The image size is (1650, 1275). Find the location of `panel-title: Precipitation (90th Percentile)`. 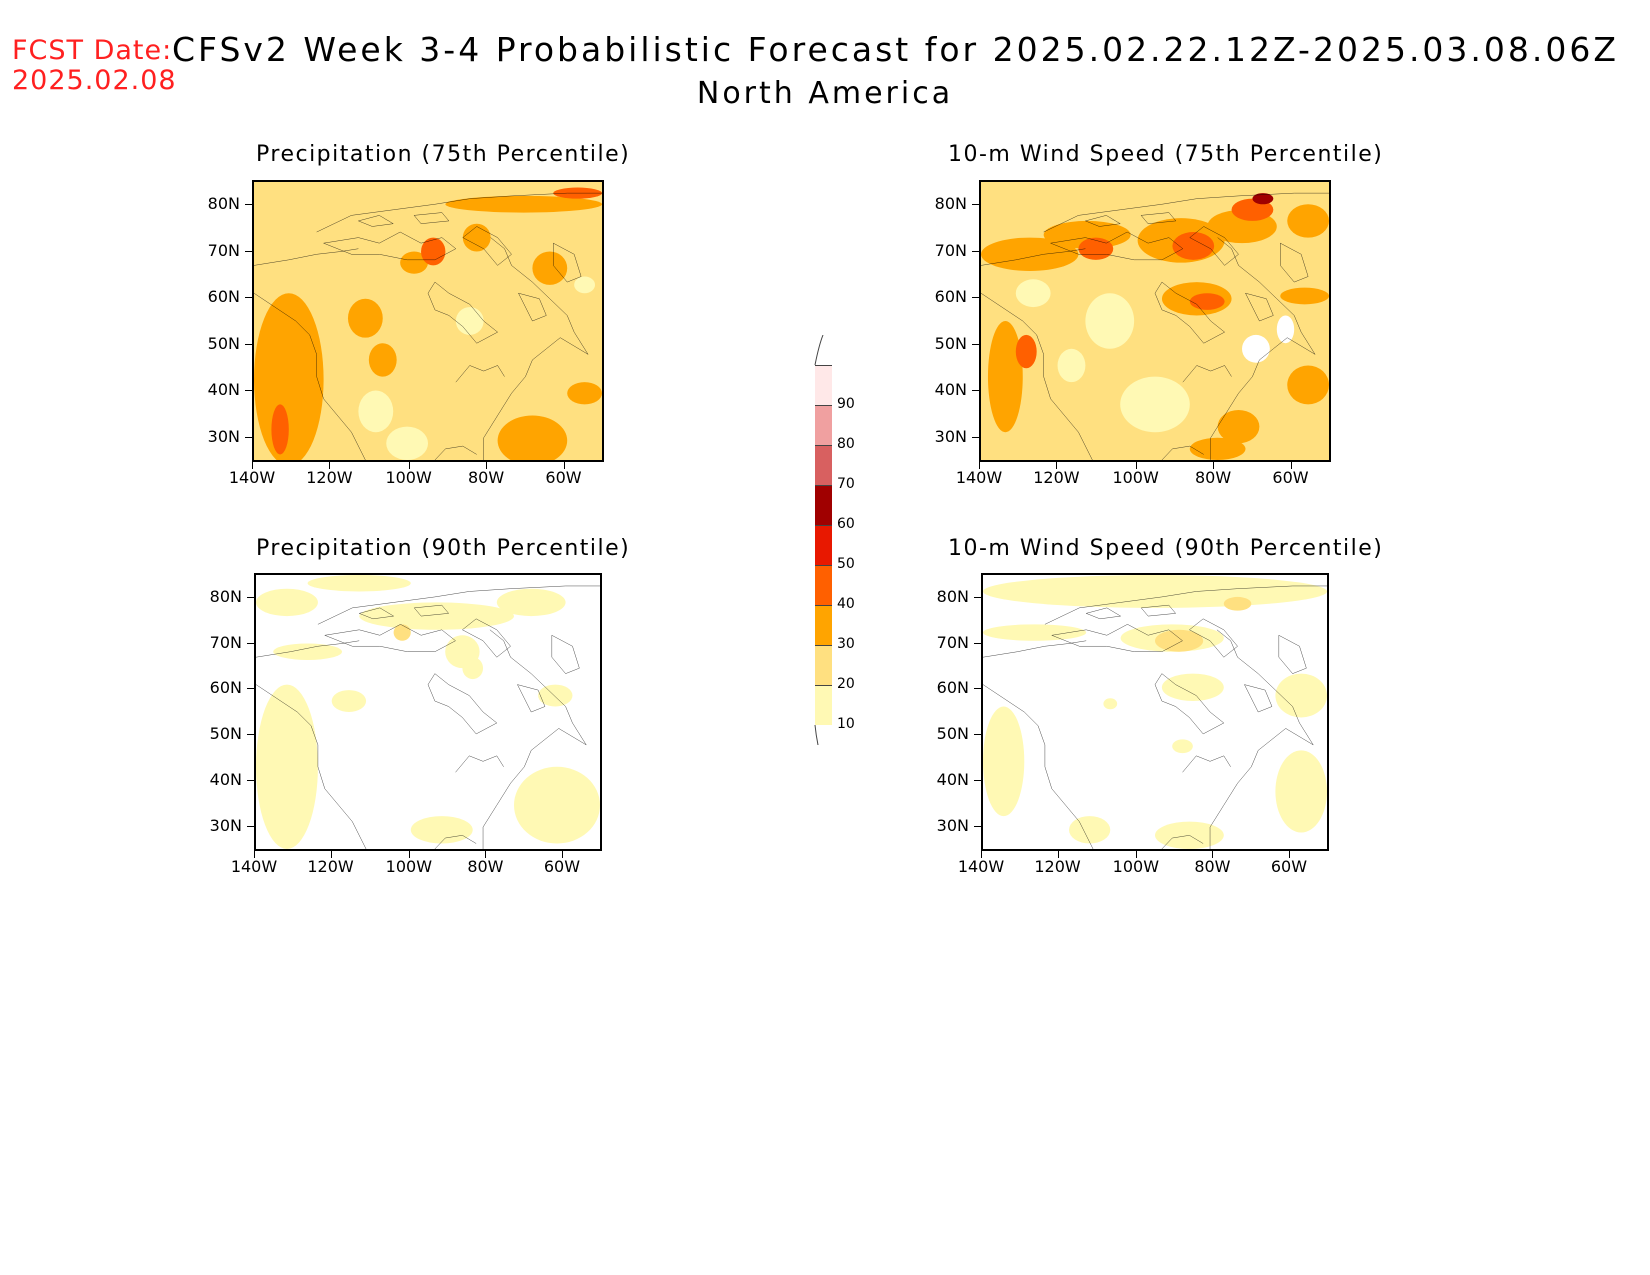

panel-title: Precipitation (90th Percentile) is located at coordinates (443, 548).